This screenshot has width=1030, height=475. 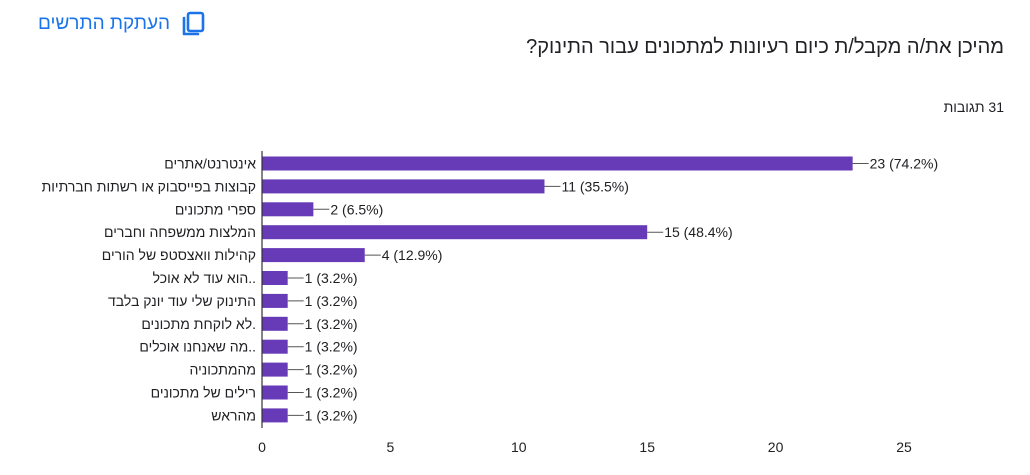 What do you see at coordinates (391, 447) in the screenshot?
I see `x-tick-label: 5` at bounding box center [391, 447].